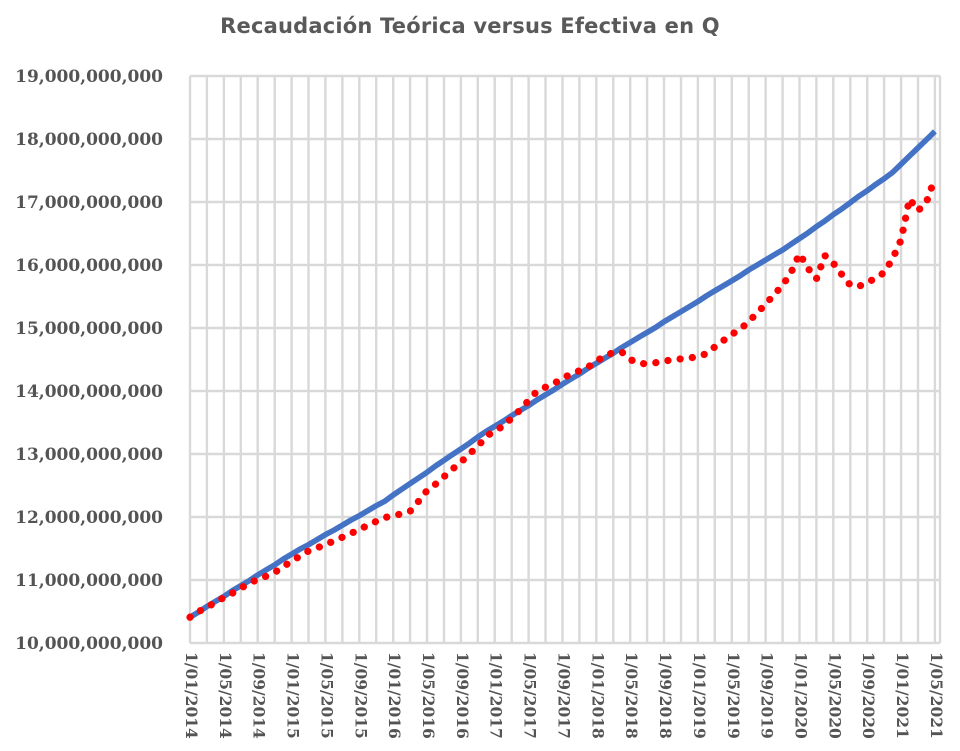  Describe the element at coordinates (326, 695) in the screenshot. I see `x-axis-tick-label: 1/05/2015` at that location.